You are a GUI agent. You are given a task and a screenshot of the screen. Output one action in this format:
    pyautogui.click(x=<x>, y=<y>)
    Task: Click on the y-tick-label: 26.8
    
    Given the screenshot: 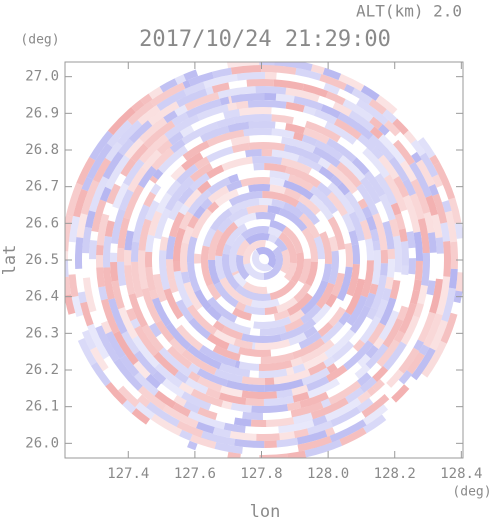 What is the action you would take?
    pyautogui.click(x=42, y=150)
    